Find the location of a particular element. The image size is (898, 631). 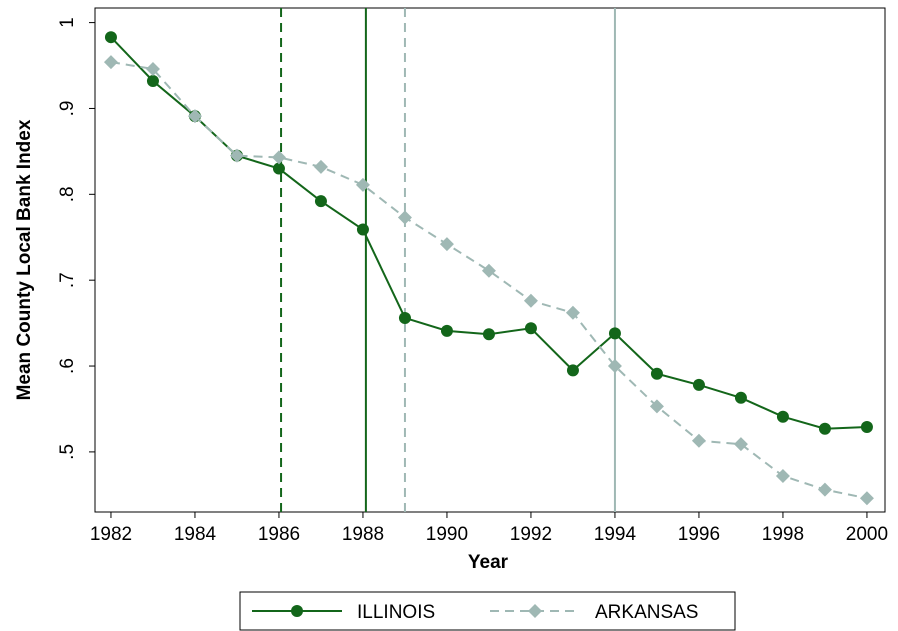

x-tick-label: 1986 is located at coordinates (279, 534).